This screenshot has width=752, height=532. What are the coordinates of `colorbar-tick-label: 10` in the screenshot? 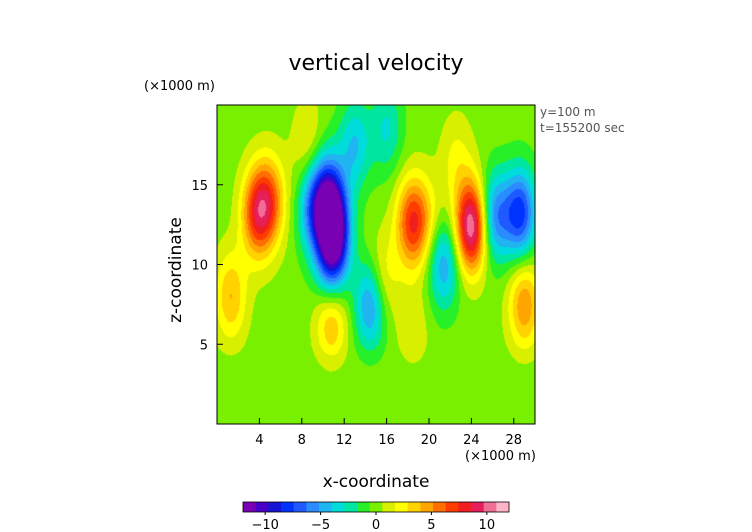 It's located at (487, 525).